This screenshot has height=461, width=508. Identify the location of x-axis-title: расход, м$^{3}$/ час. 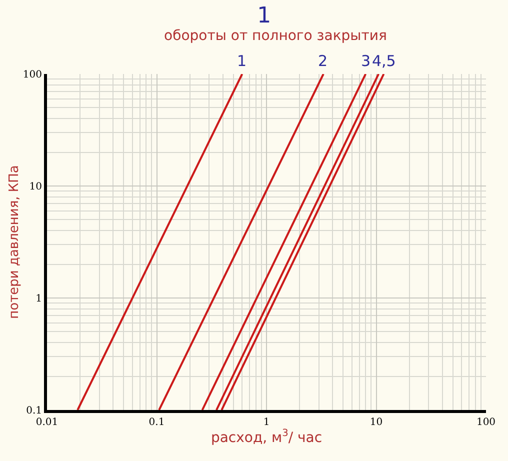
(266, 437).